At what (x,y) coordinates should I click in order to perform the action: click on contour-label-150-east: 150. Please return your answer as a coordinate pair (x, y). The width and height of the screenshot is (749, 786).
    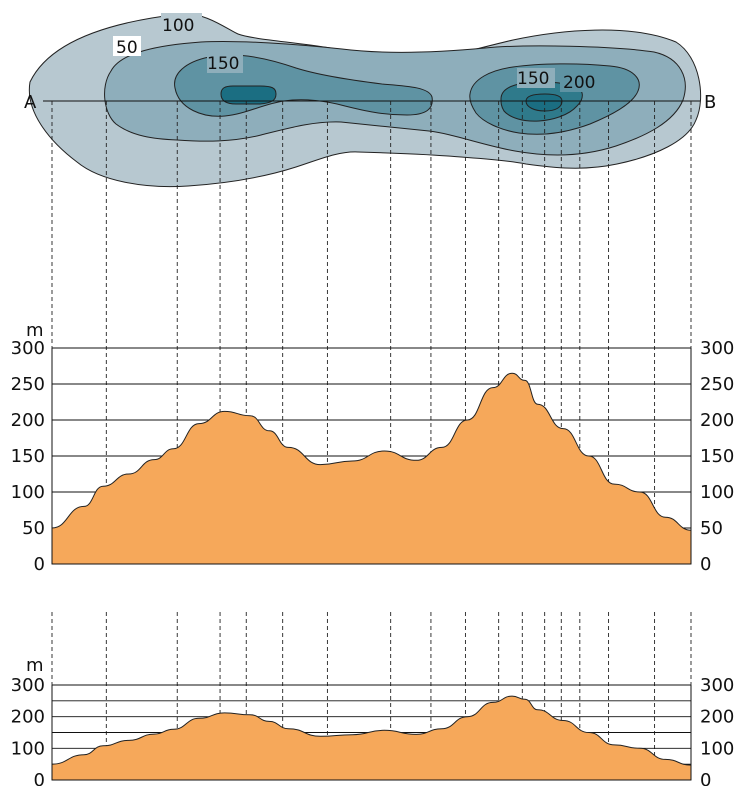
    Looking at the image, I should click on (533, 79).